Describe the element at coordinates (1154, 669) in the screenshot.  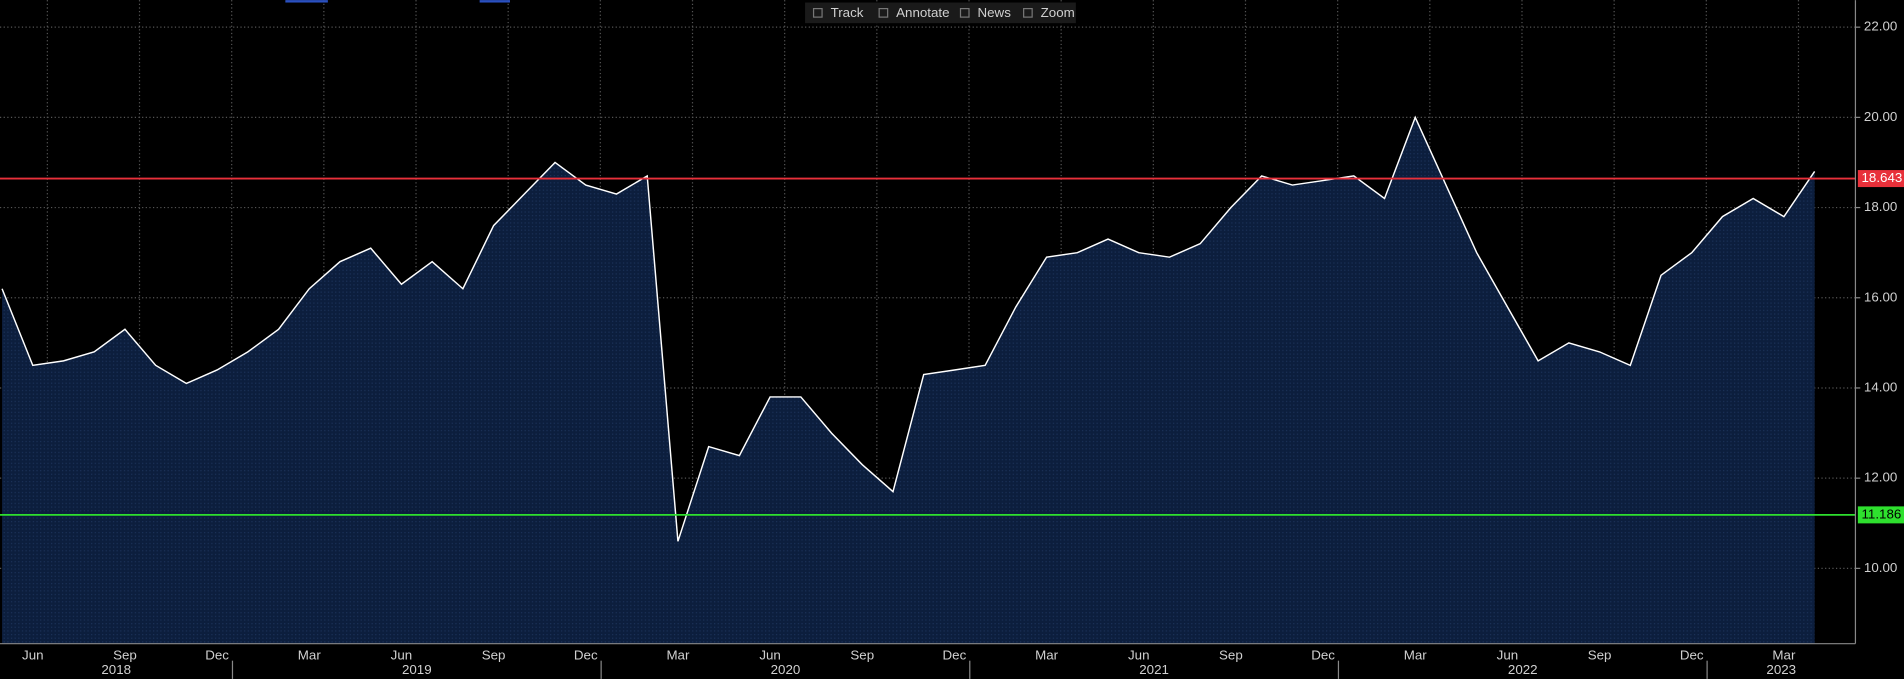
I see `year-label: 2021` at that location.